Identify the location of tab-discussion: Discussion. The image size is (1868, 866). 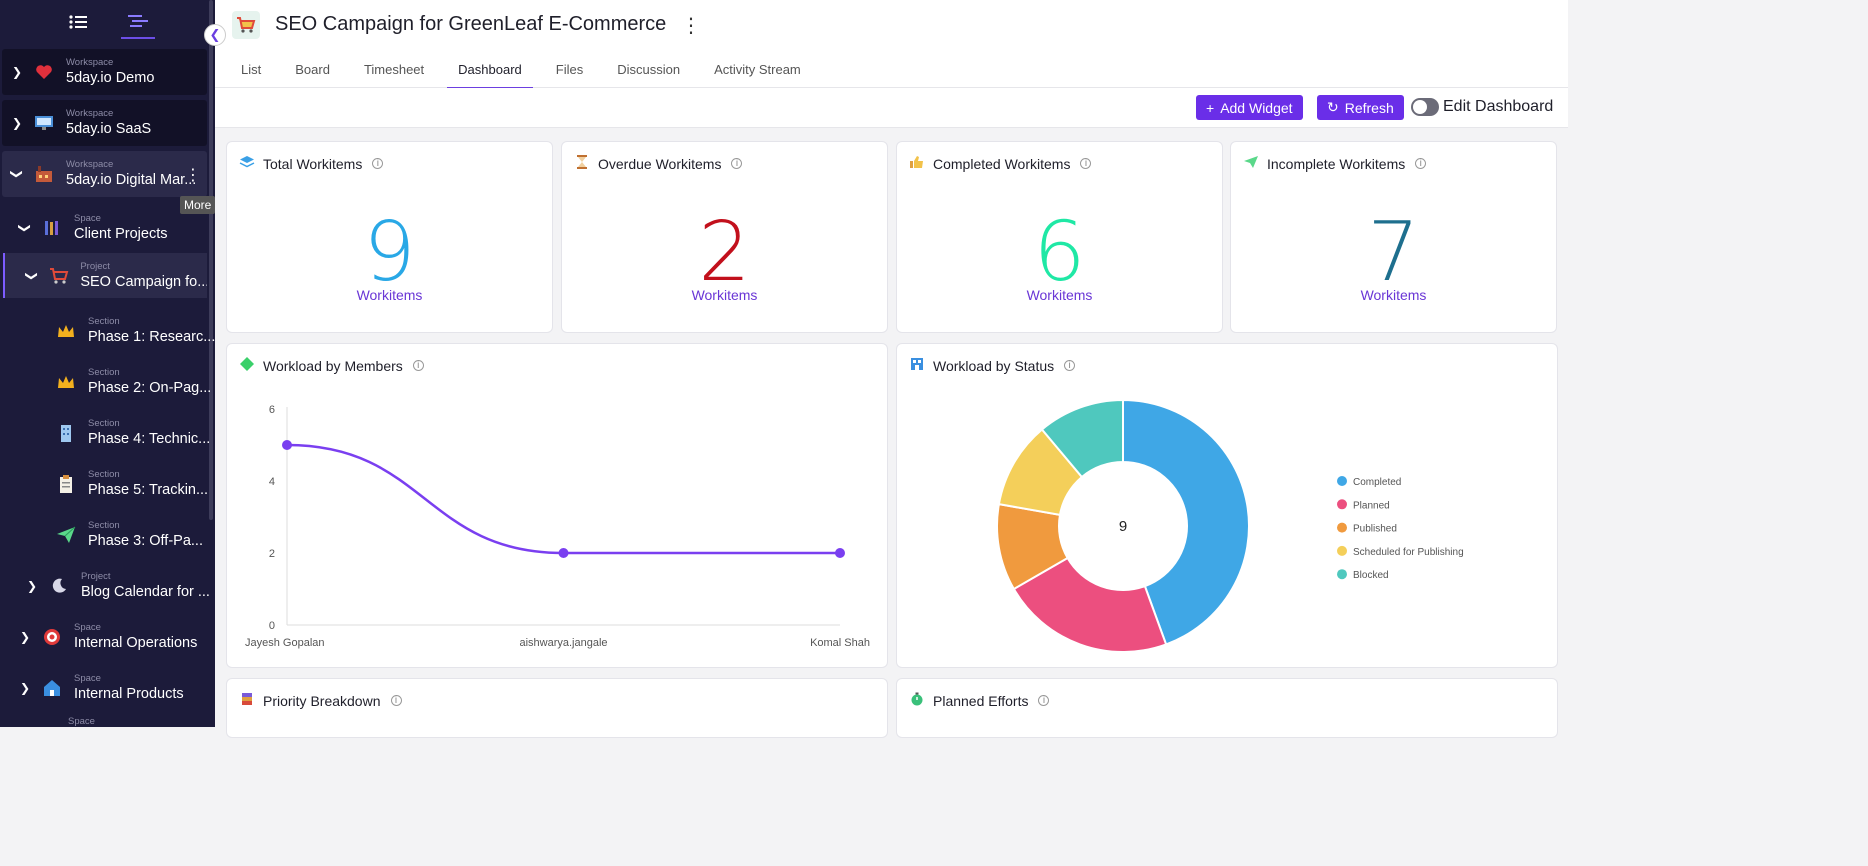
(649, 69).